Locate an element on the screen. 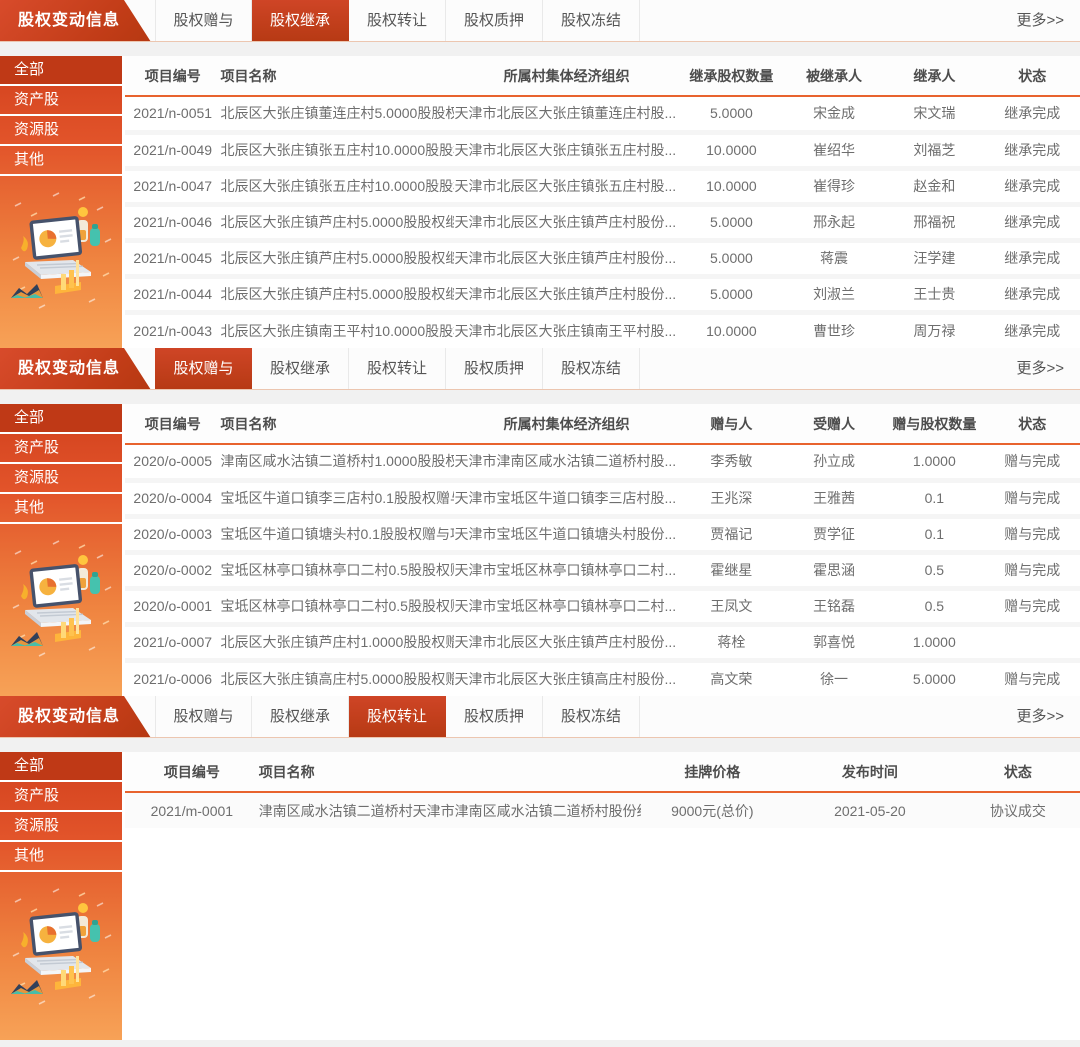  table-cell: 王士贵 is located at coordinates (934, 295).